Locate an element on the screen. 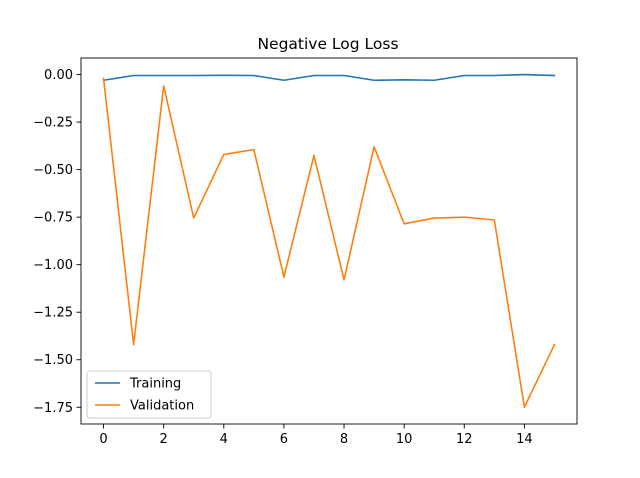 The width and height of the screenshot is (640, 478). x-tick-label: 14 is located at coordinates (524, 439).